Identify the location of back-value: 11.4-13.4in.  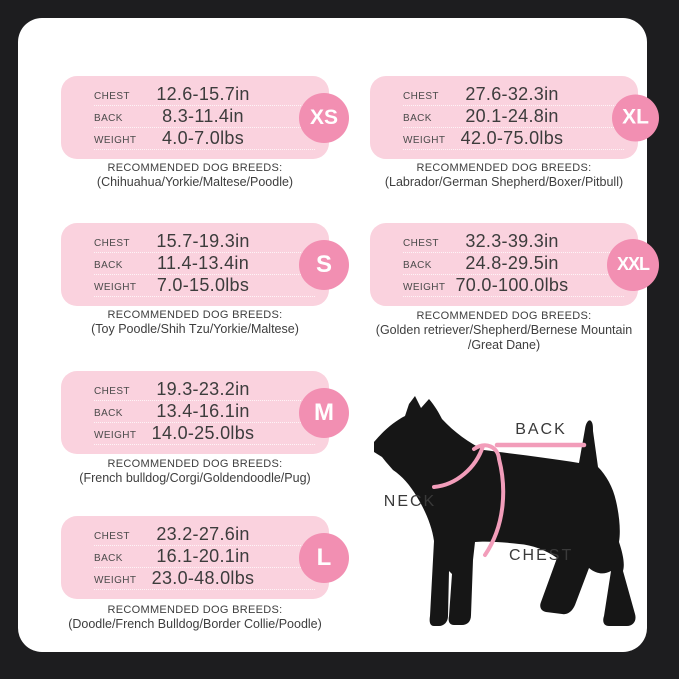
(203, 263).